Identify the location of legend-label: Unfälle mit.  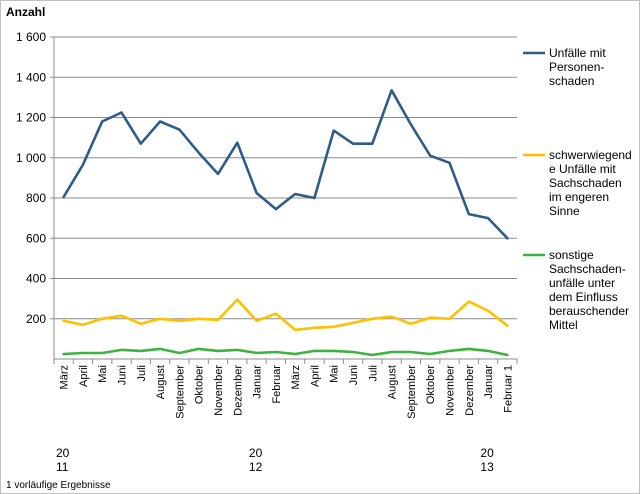
(577, 53).